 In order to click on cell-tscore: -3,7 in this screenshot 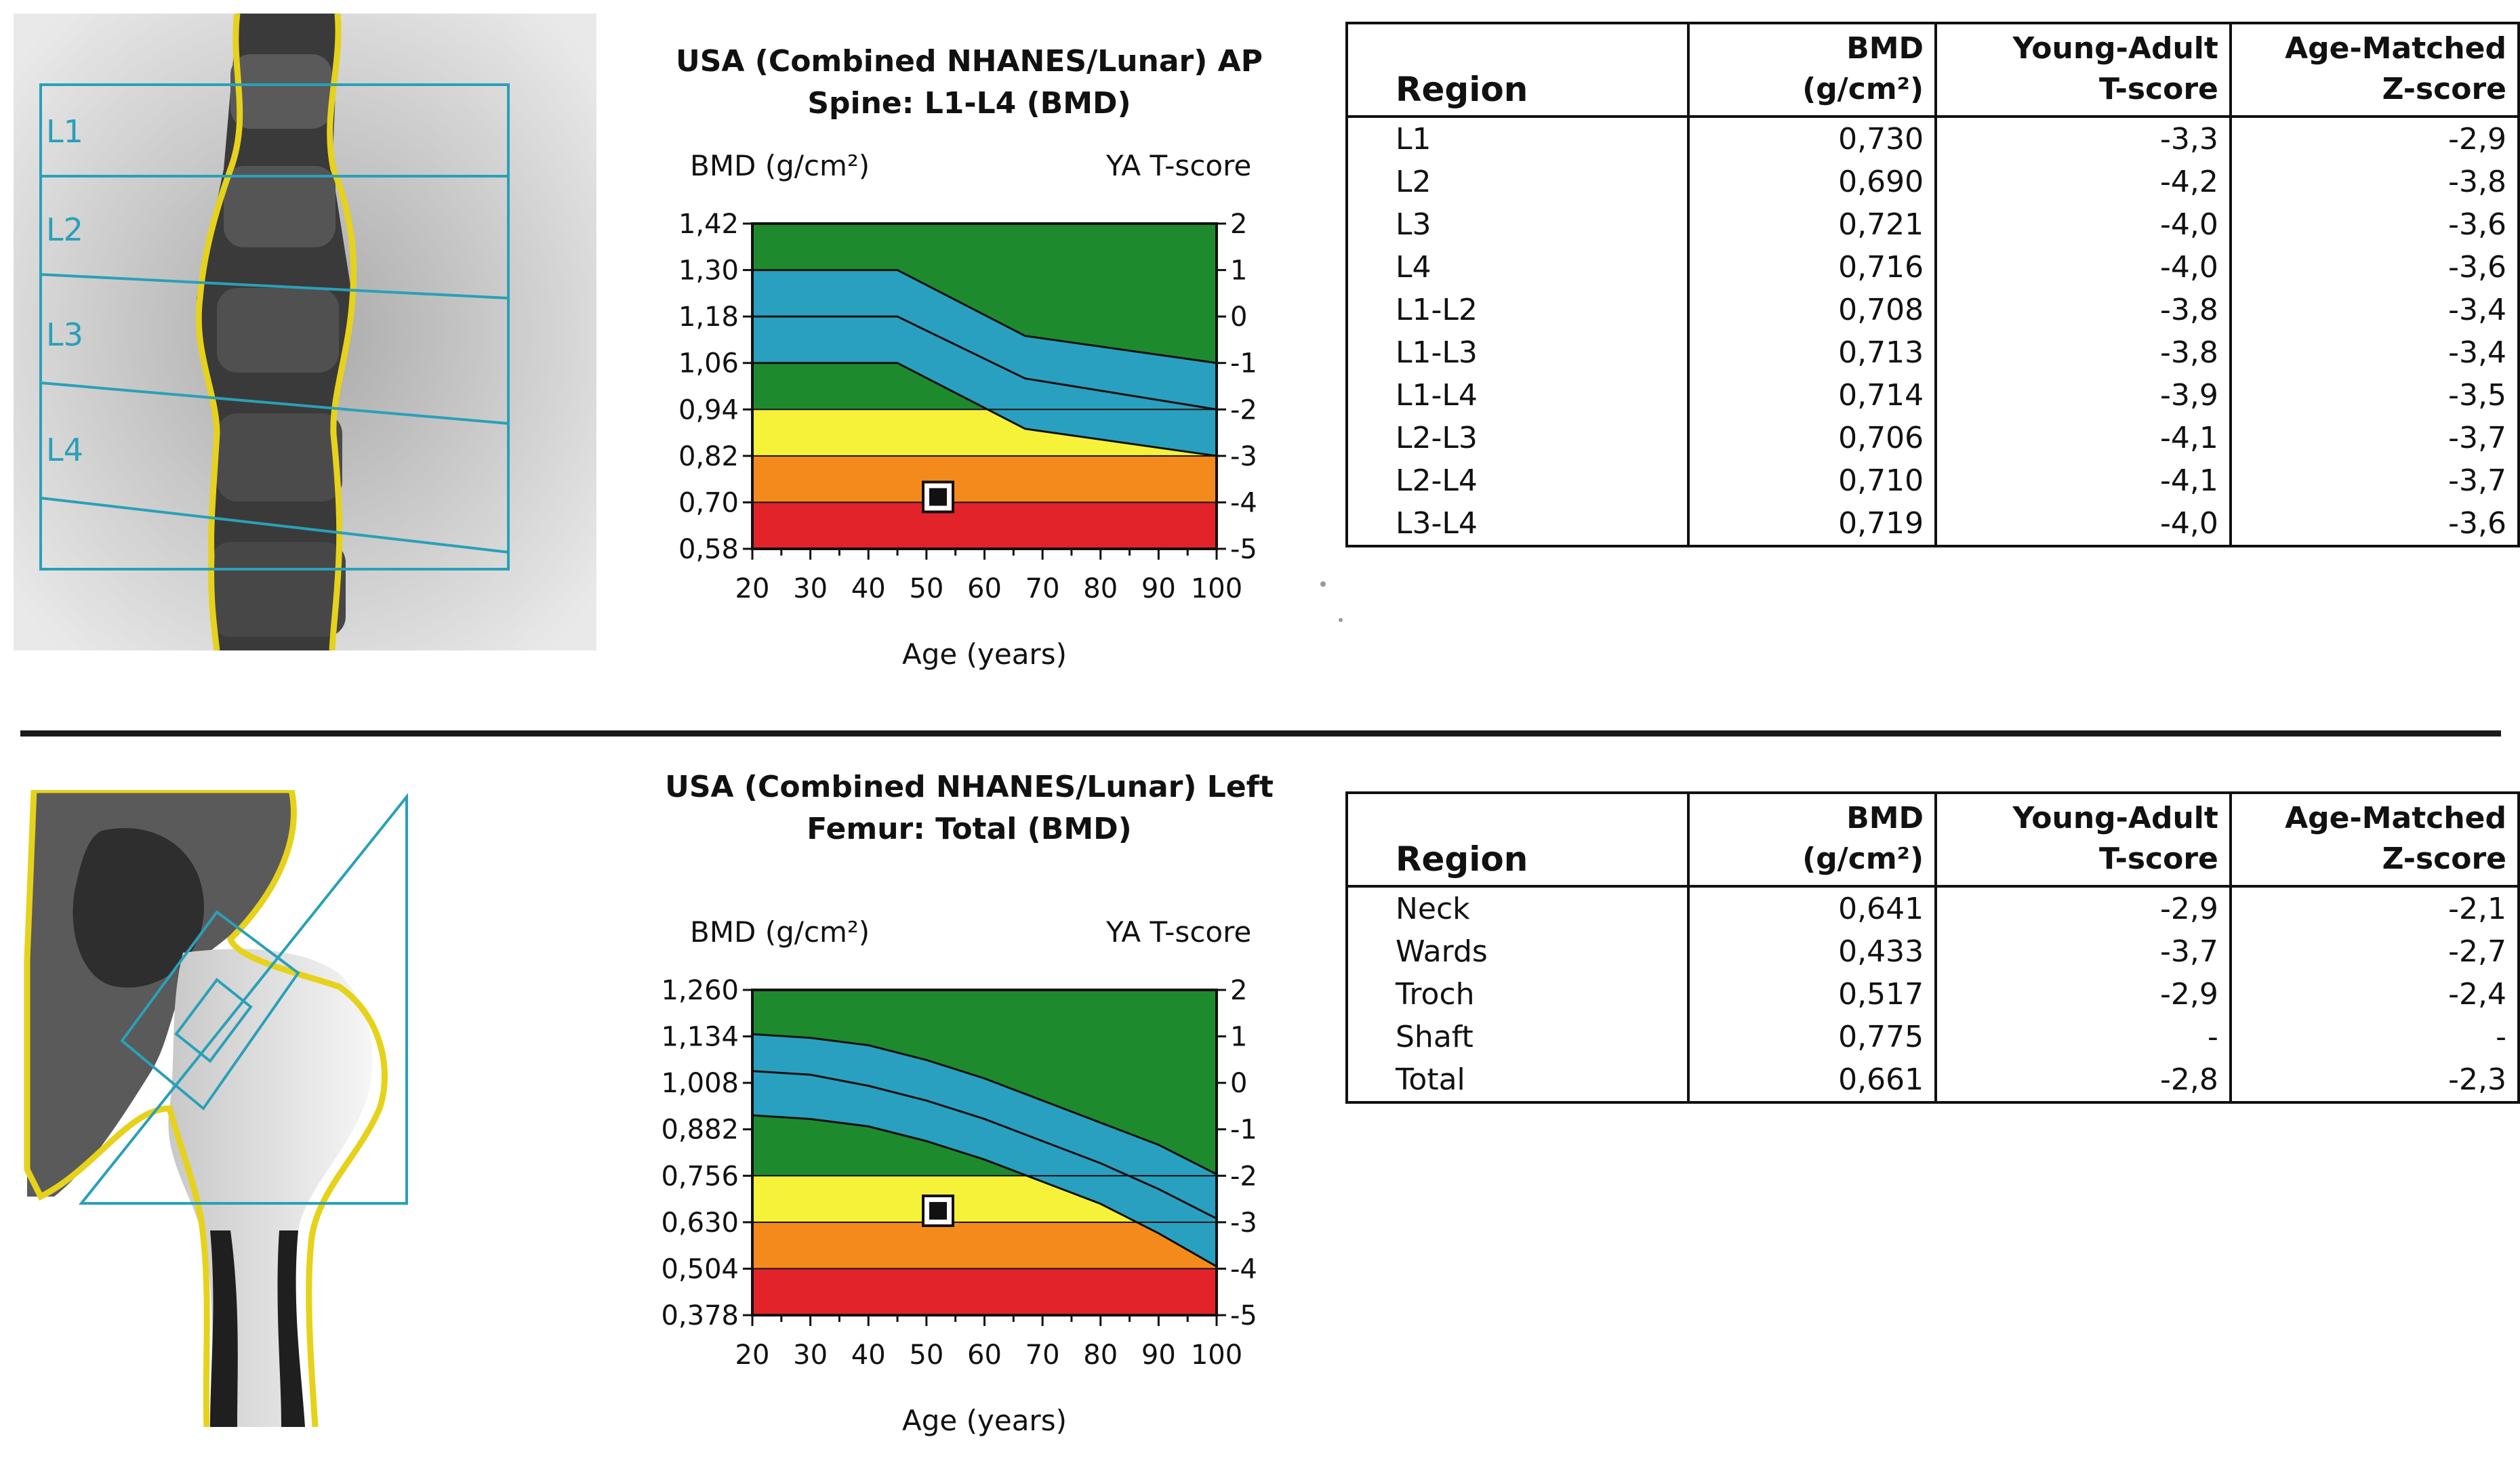, I will do `click(2082, 951)`.